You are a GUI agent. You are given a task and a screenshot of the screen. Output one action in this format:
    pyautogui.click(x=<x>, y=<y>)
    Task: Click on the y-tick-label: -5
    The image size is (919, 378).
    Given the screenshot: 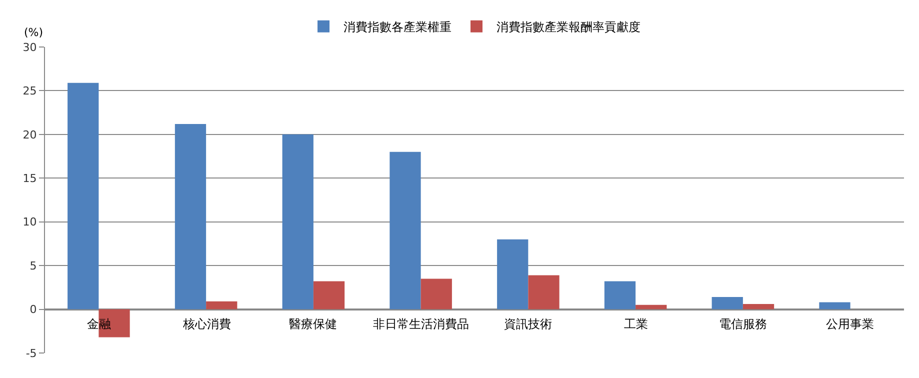 What is the action you would take?
    pyautogui.click(x=31, y=353)
    